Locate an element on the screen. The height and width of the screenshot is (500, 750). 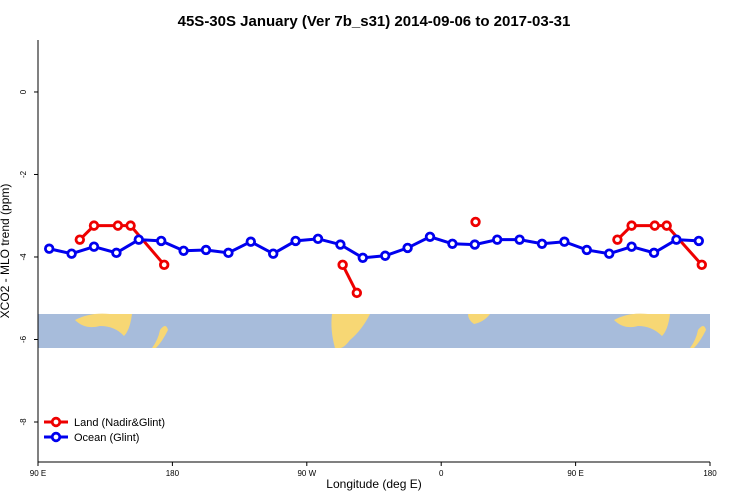
y-axis-label: XCO2 - MLO trend (ppm) is located at coordinates (6, 251).